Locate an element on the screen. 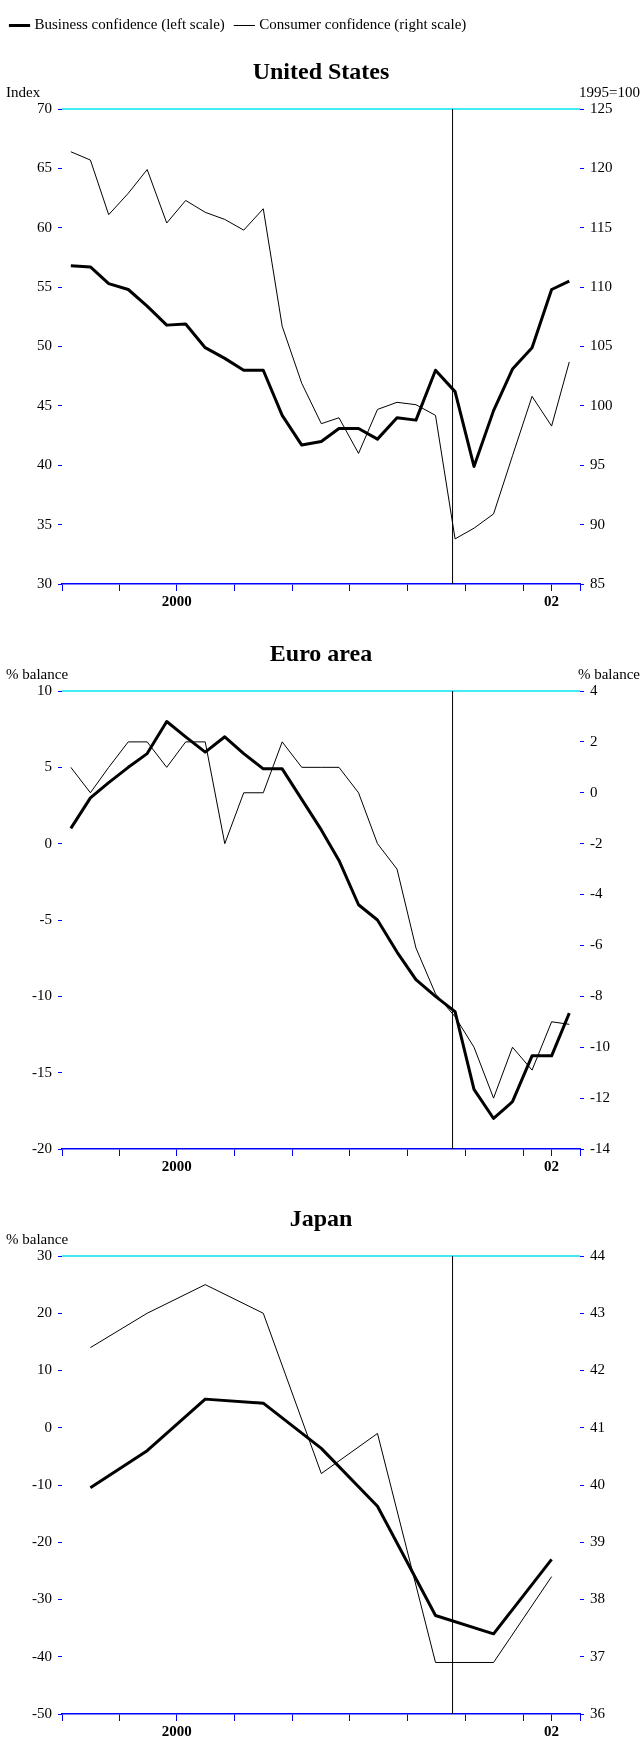  chart-title: United States is located at coordinates (321, 71).